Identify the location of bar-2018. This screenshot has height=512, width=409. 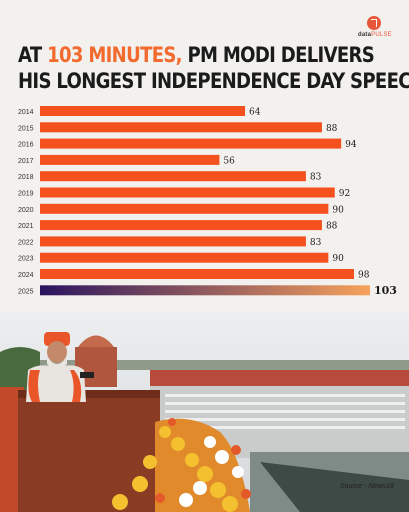
(173, 176).